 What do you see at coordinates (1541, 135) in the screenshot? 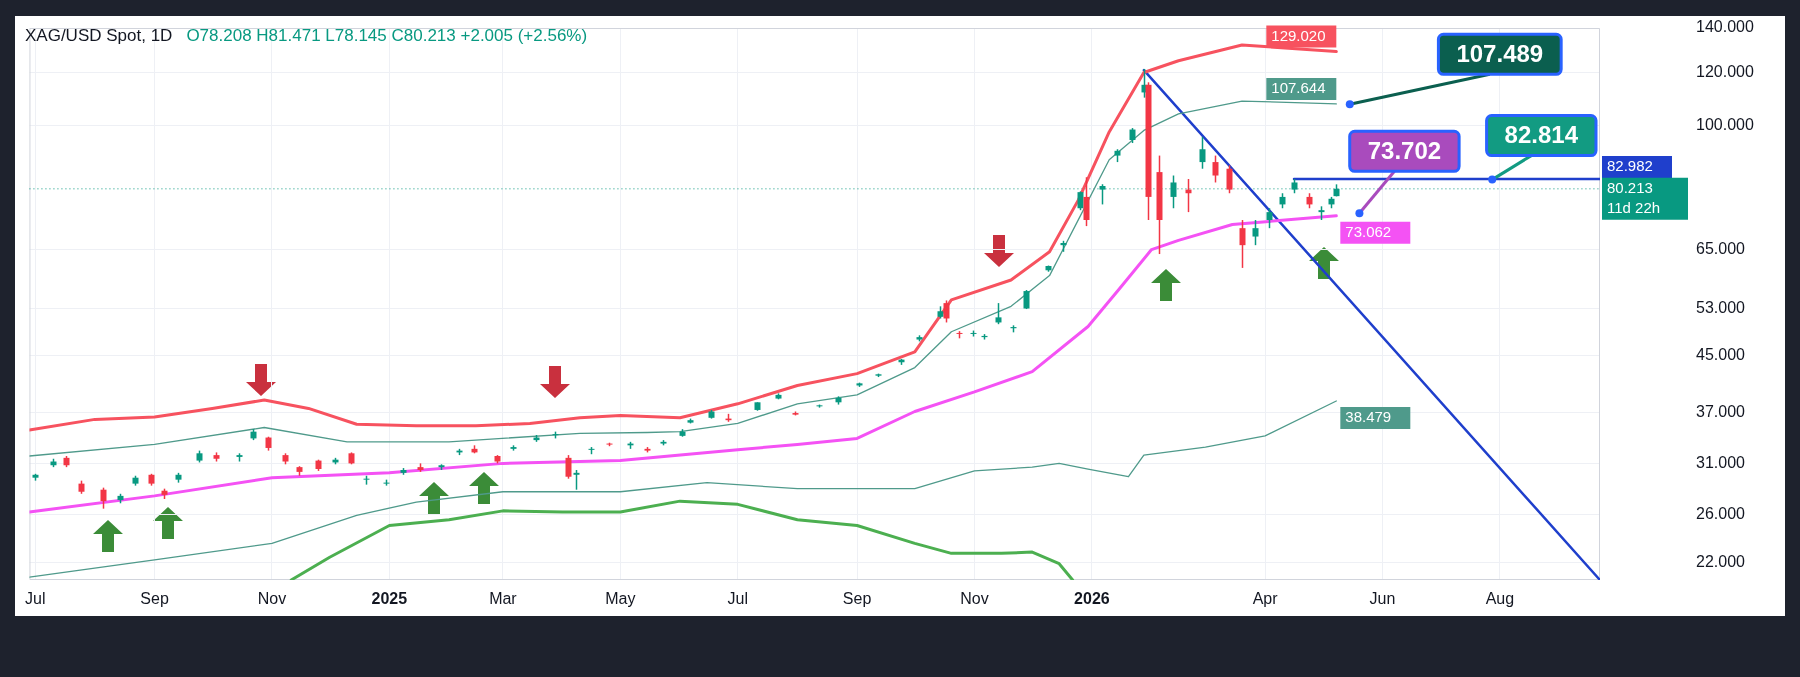
I see `annotation: 82.814` at bounding box center [1541, 135].